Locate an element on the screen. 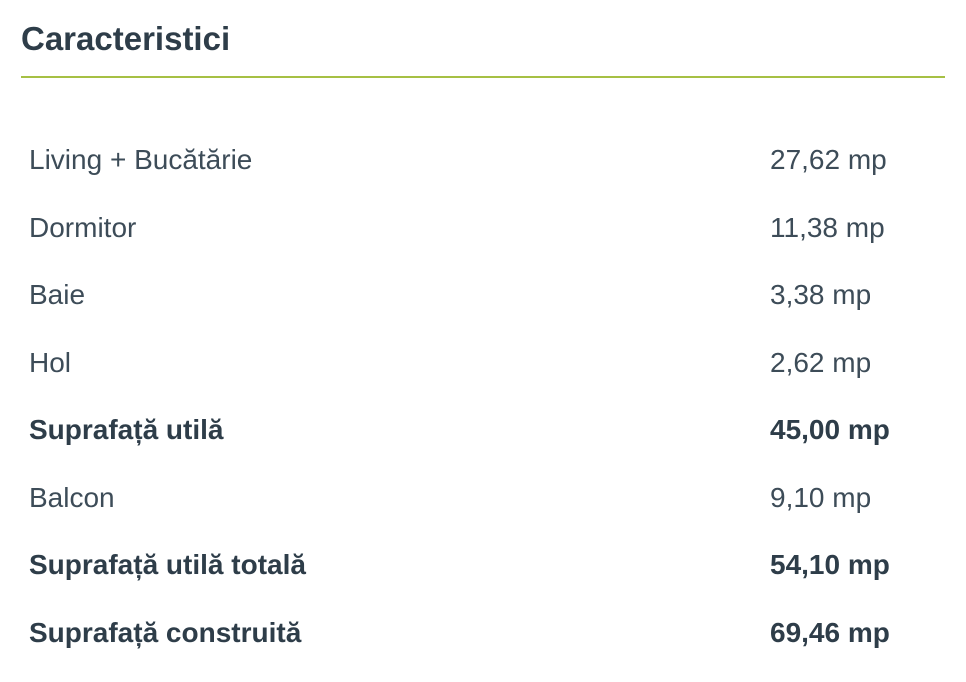 This screenshot has width=966, height=682. table-row: Hol 2,62 mp is located at coordinates (487, 363).